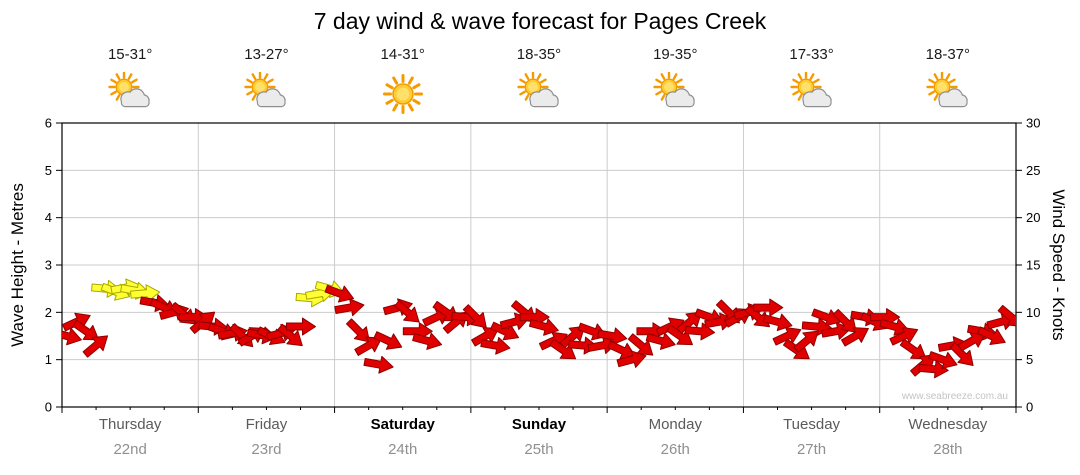 The width and height of the screenshot is (1080, 475). What do you see at coordinates (539, 449) in the screenshot?
I see `day-date: 25th` at bounding box center [539, 449].